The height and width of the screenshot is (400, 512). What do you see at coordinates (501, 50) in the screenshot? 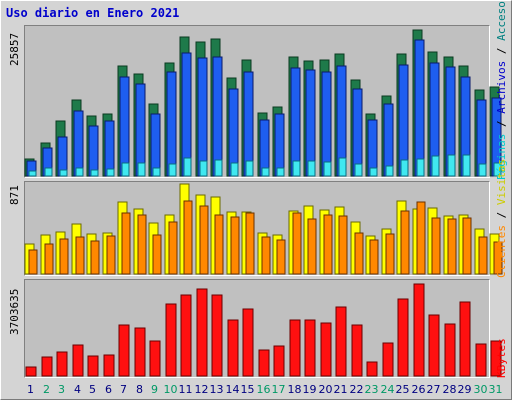
I see `legend-entry: /` at bounding box center [501, 50].